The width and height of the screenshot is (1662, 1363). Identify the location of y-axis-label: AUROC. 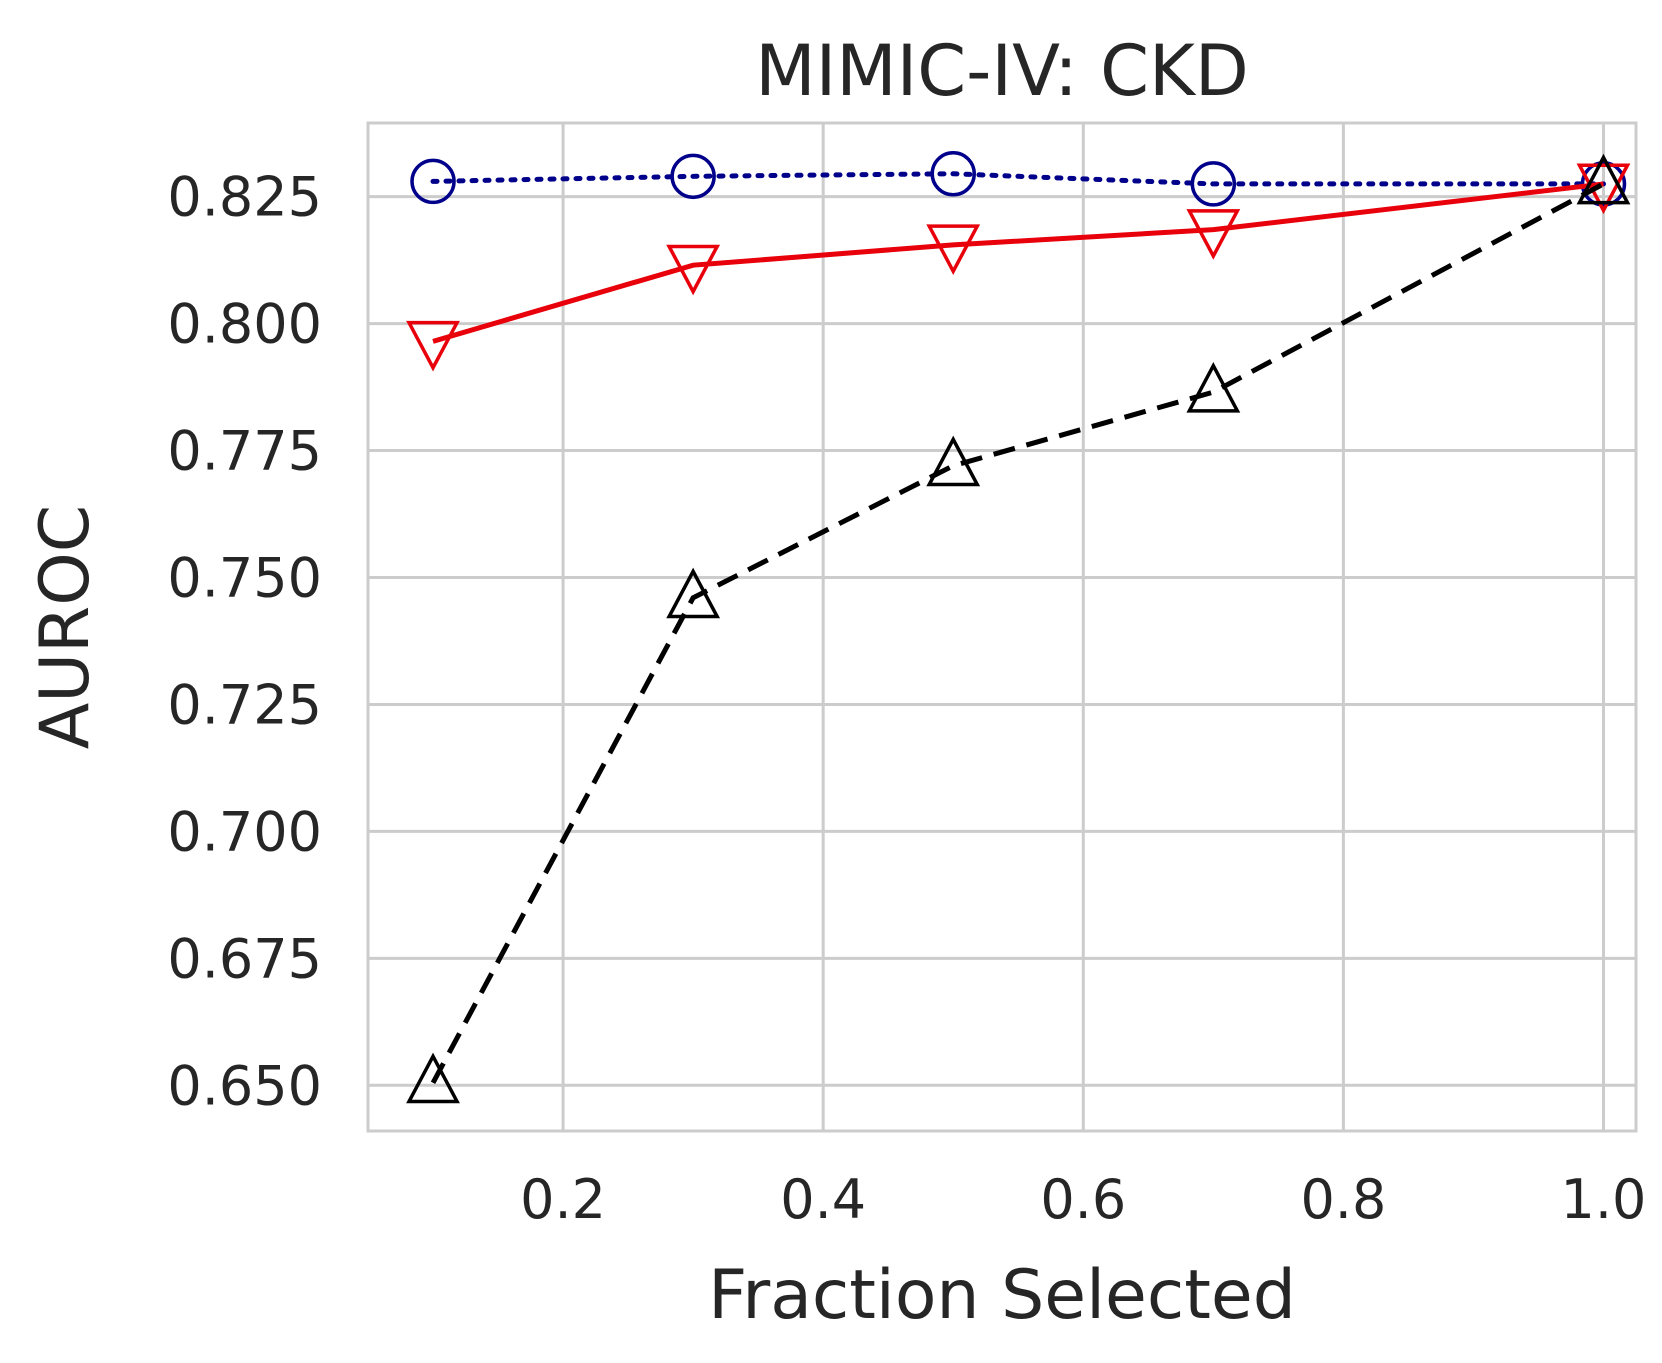
(65, 627).